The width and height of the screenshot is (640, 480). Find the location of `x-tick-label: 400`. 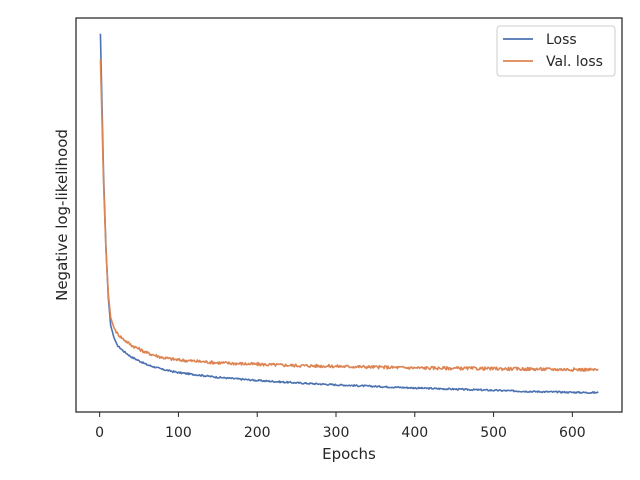

x-tick-label: 400 is located at coordinates (414, 433).